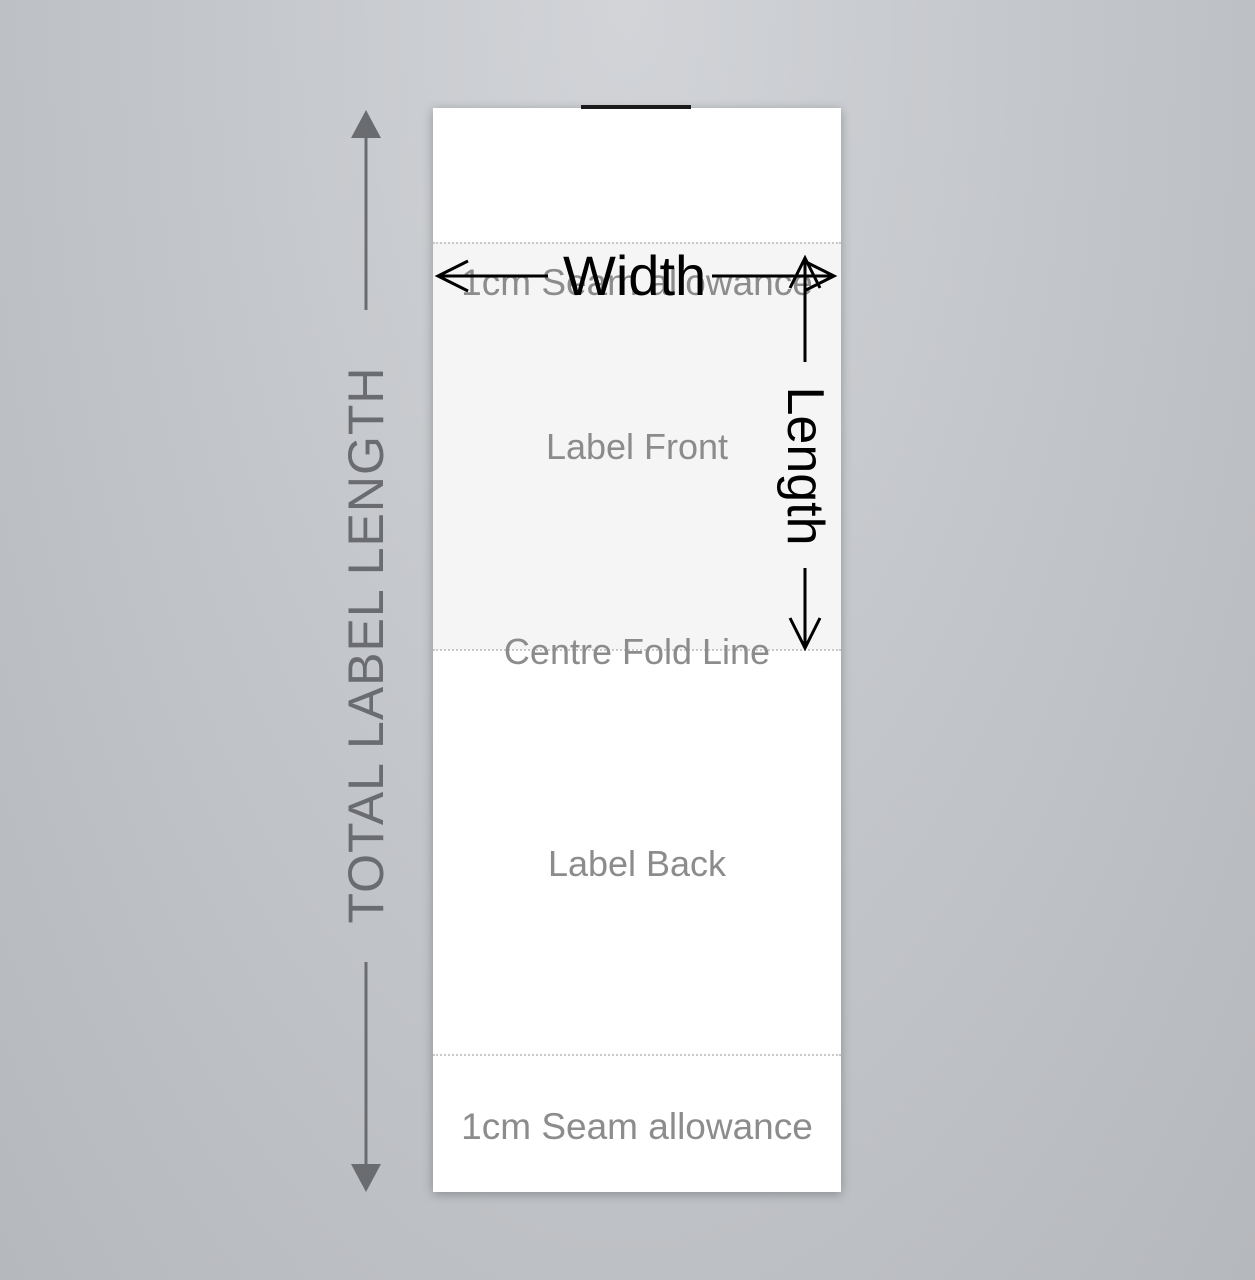 This screenshot has width=1255, height=1280. I want to click on length-label: Length, so click(805, 466).